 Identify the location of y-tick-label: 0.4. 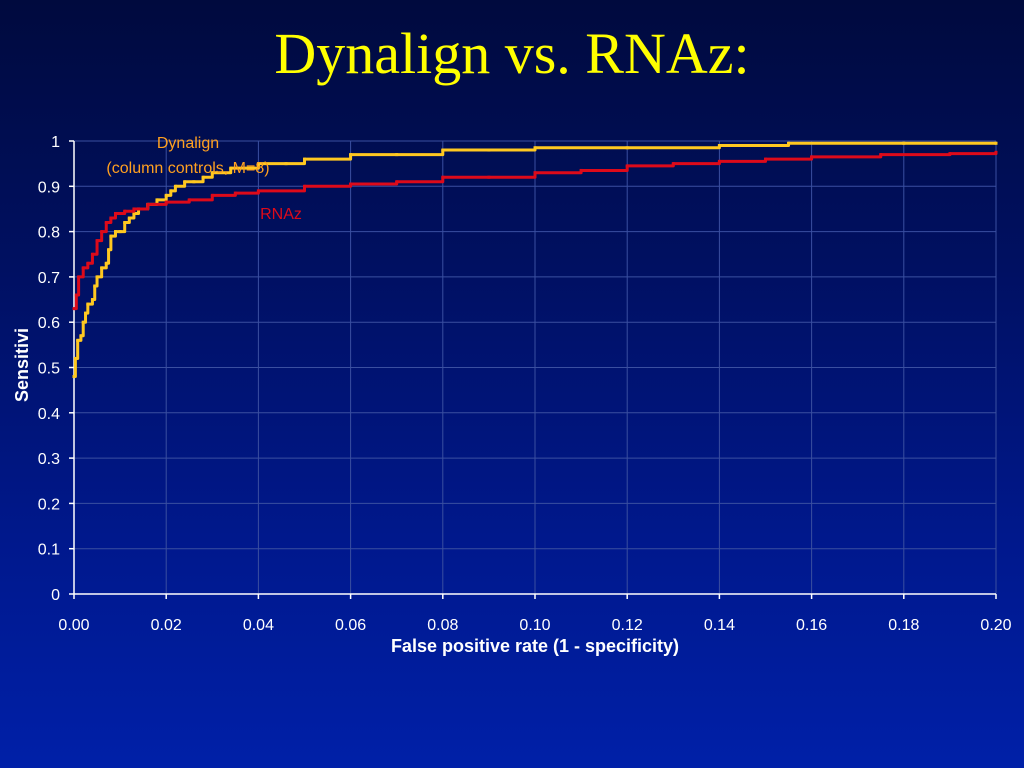
(49, 414).